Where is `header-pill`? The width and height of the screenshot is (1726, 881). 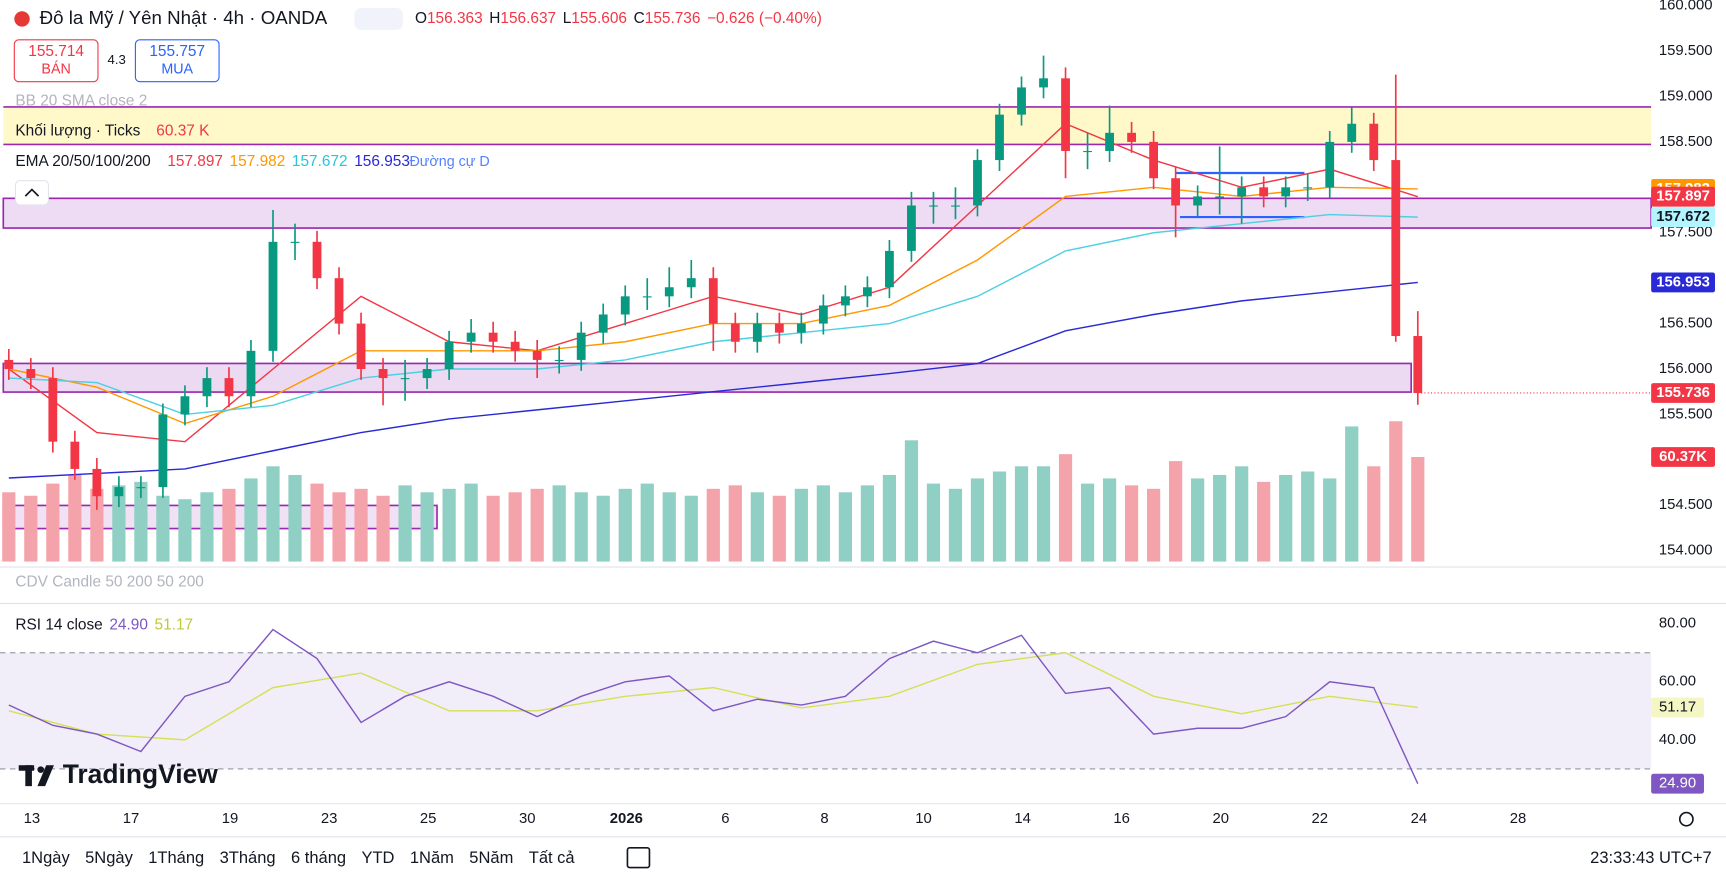 header-pill is located at coordinates (378, 18).